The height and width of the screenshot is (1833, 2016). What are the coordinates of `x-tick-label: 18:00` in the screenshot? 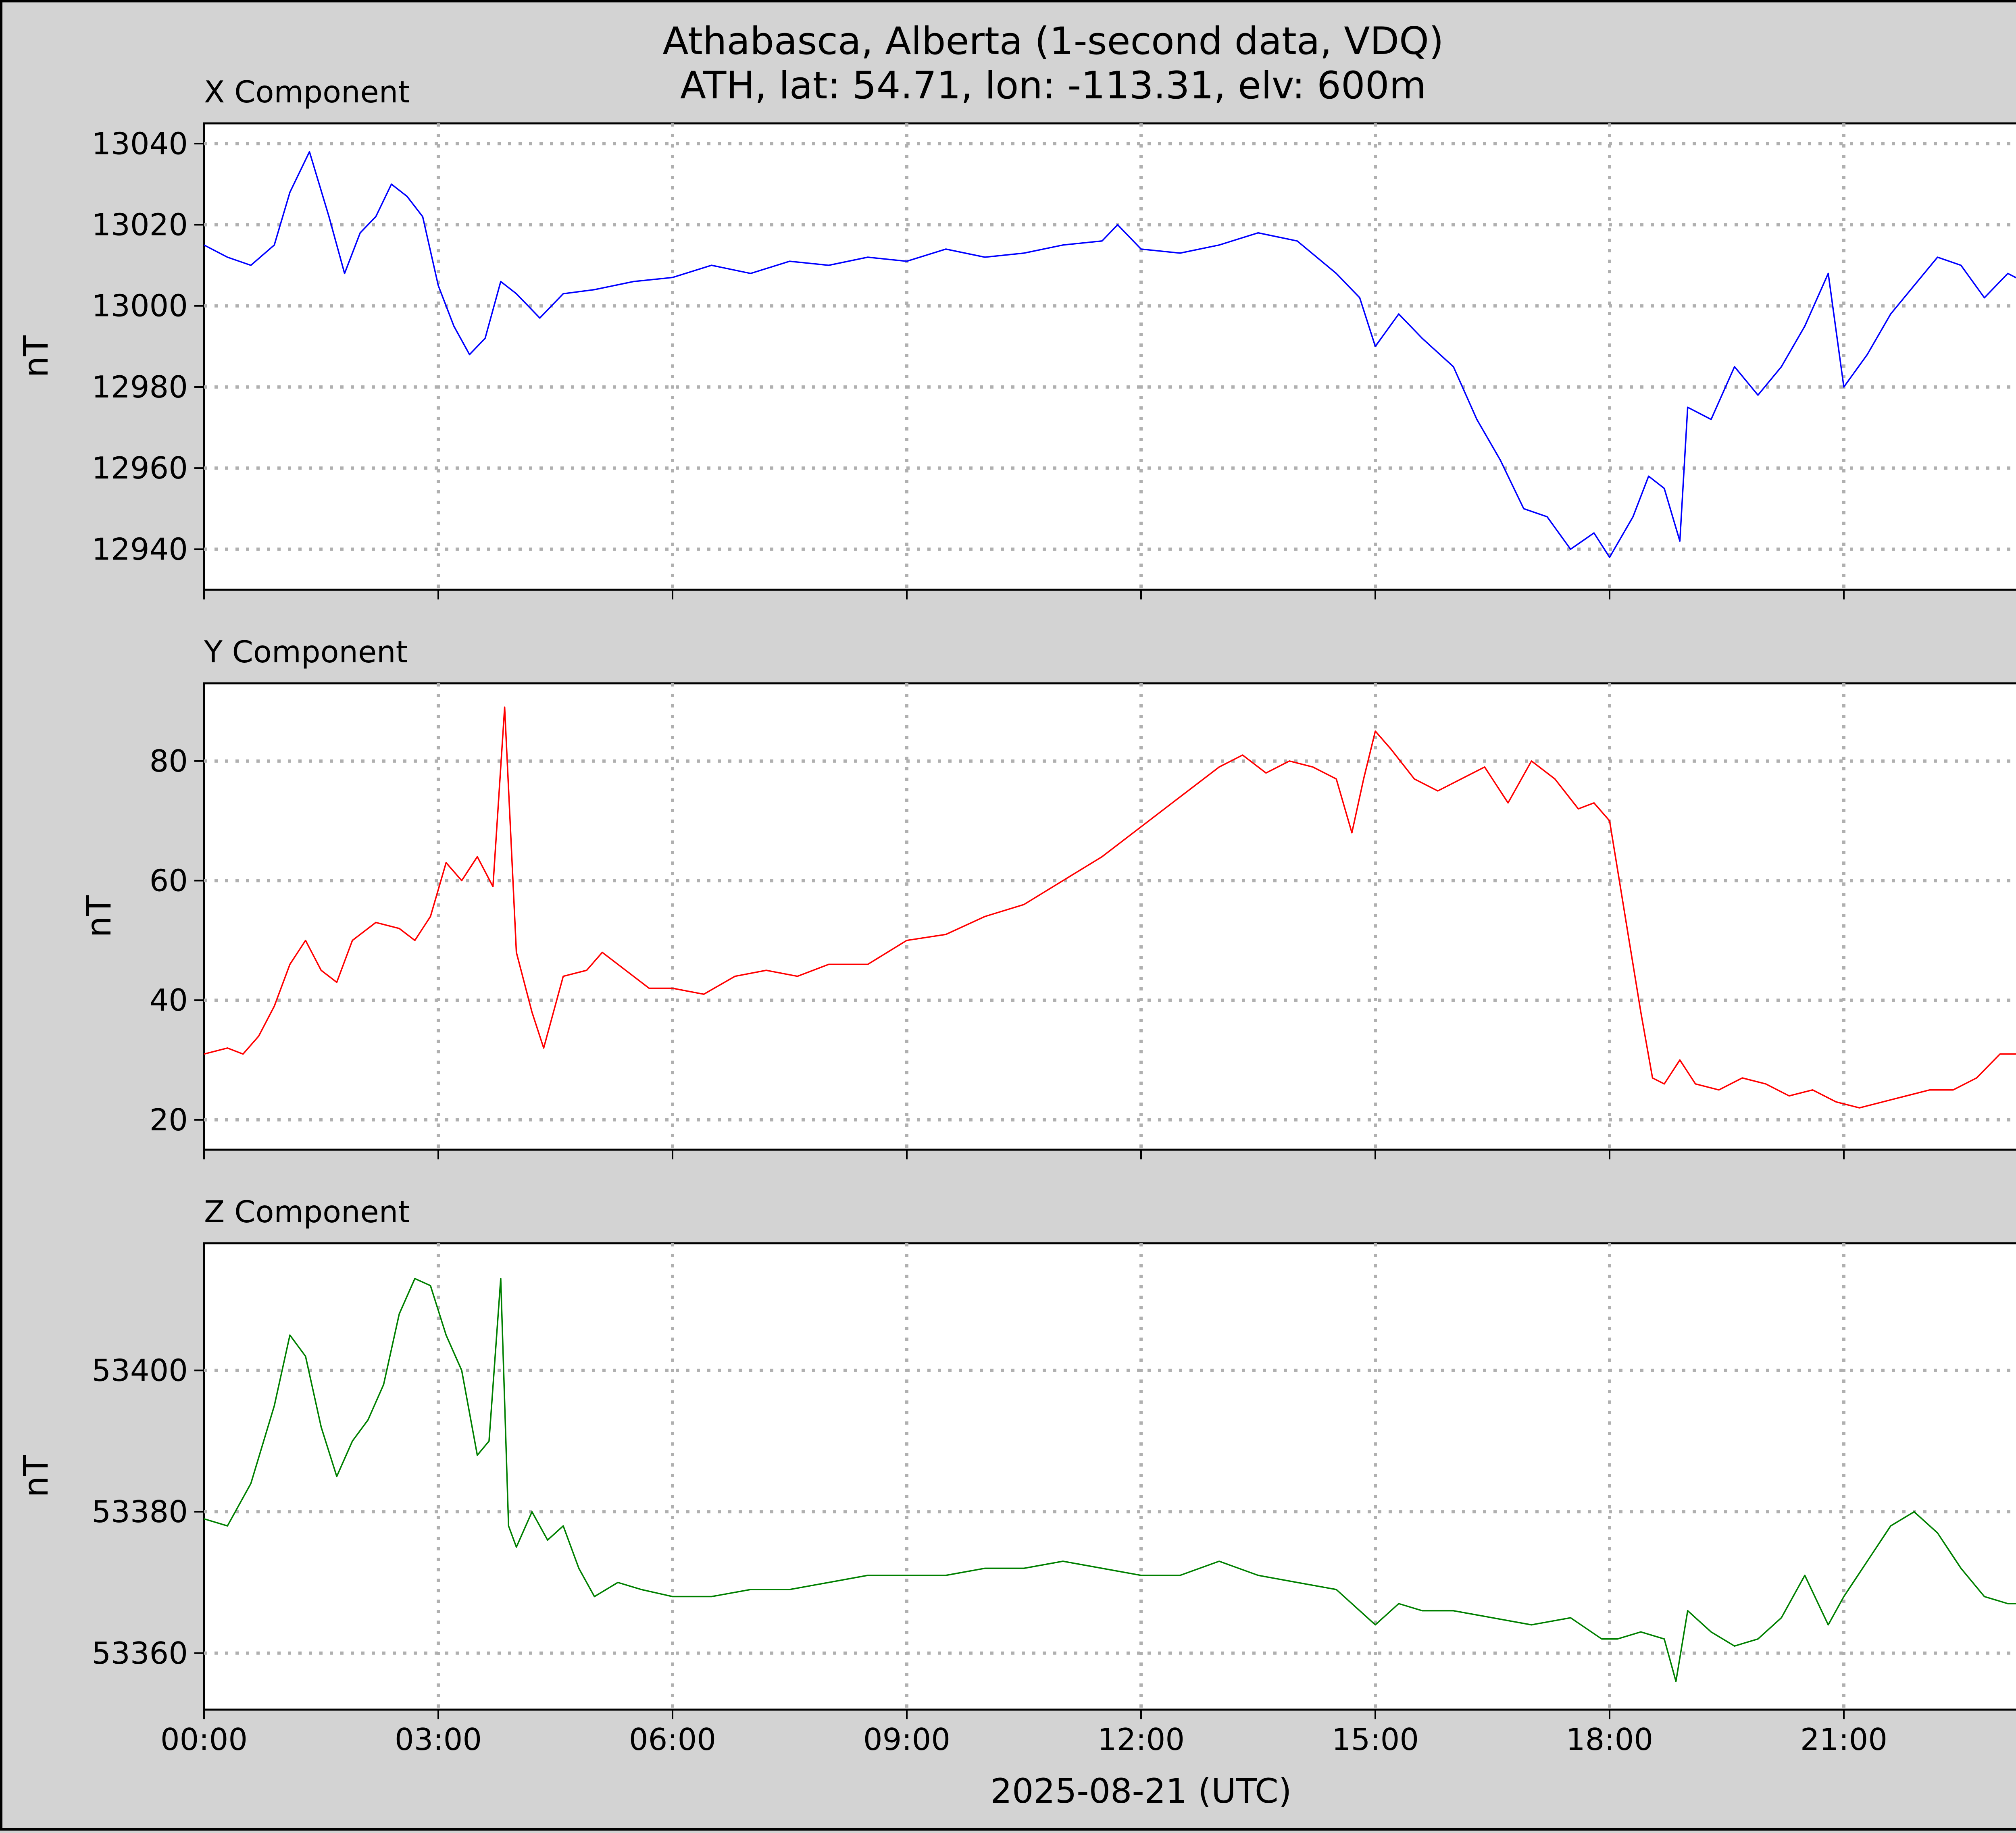 It's located at (1609, 1740).